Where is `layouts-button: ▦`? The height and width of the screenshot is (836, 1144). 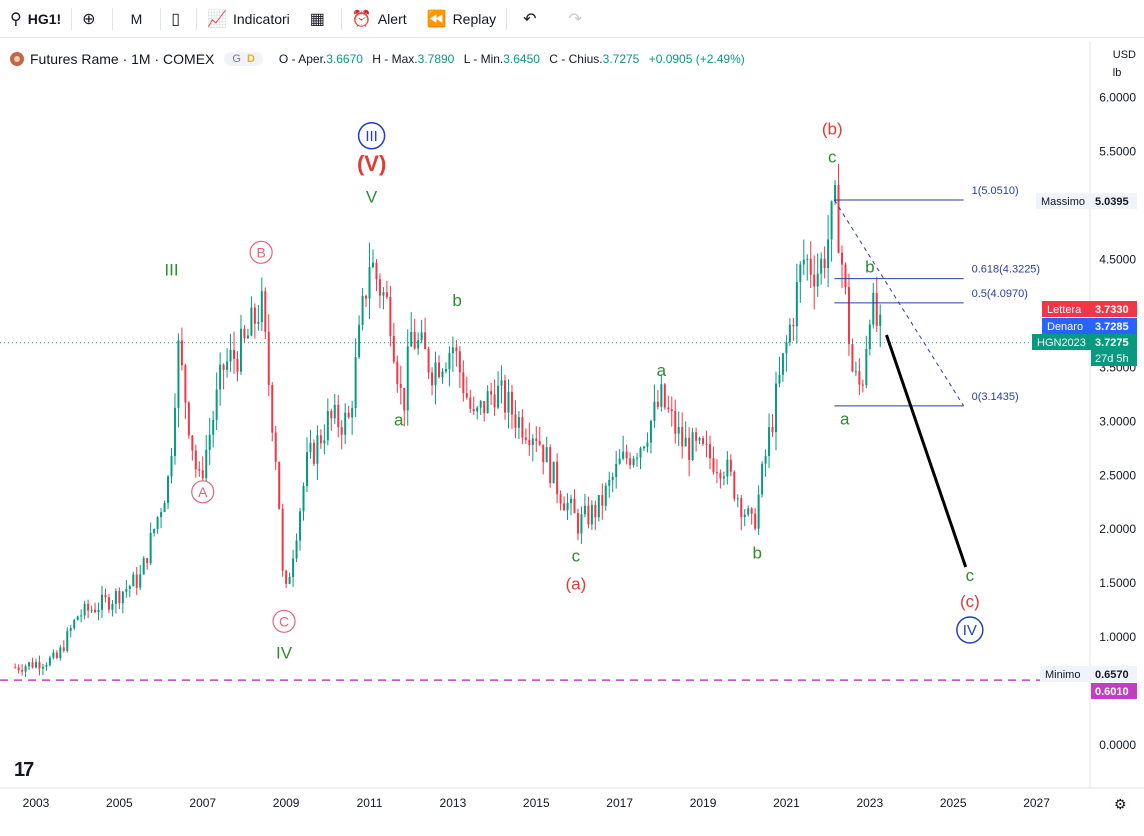 layouts-button: ▦ is located at coordinates (320, 19).